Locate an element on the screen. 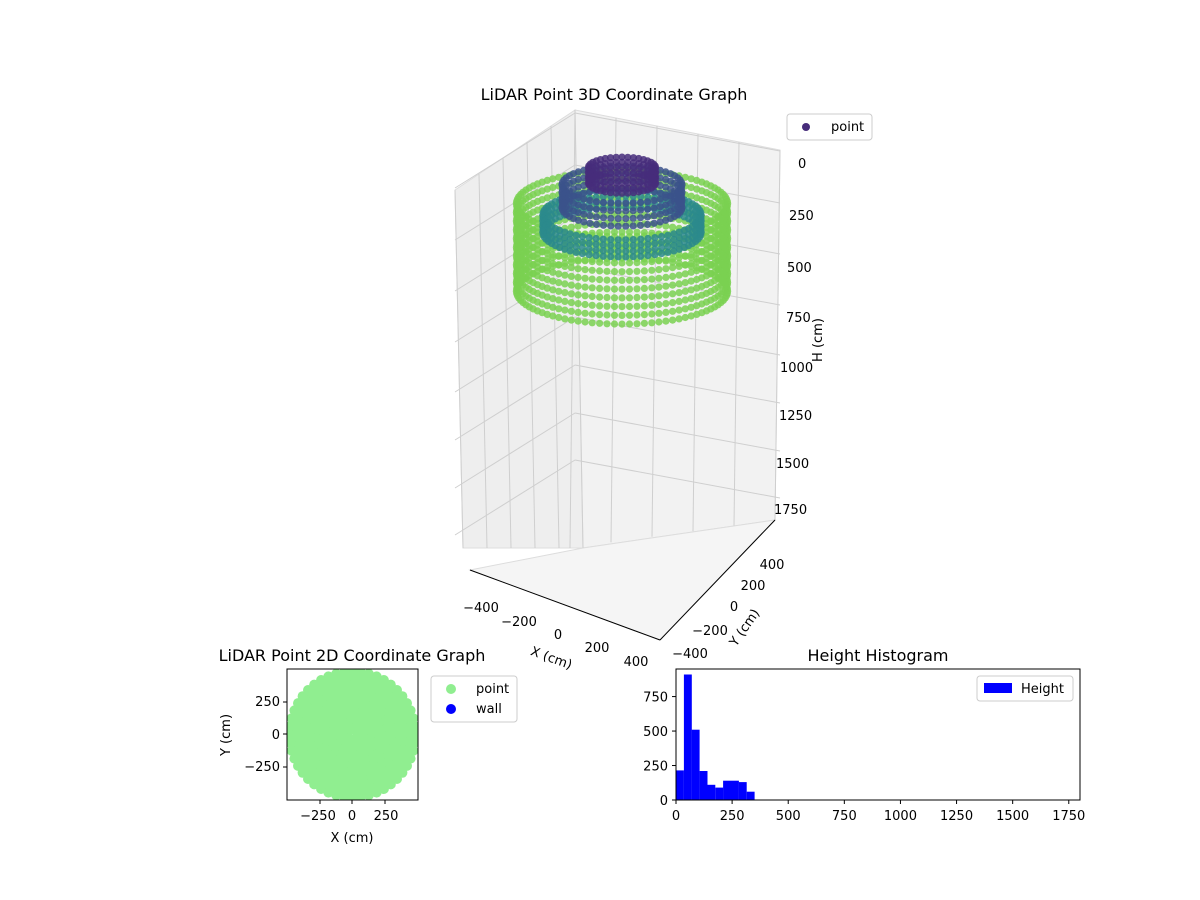 The width and height of the screenshot is (1200, 900). legend-label: point is located at coordinates (492, 689).